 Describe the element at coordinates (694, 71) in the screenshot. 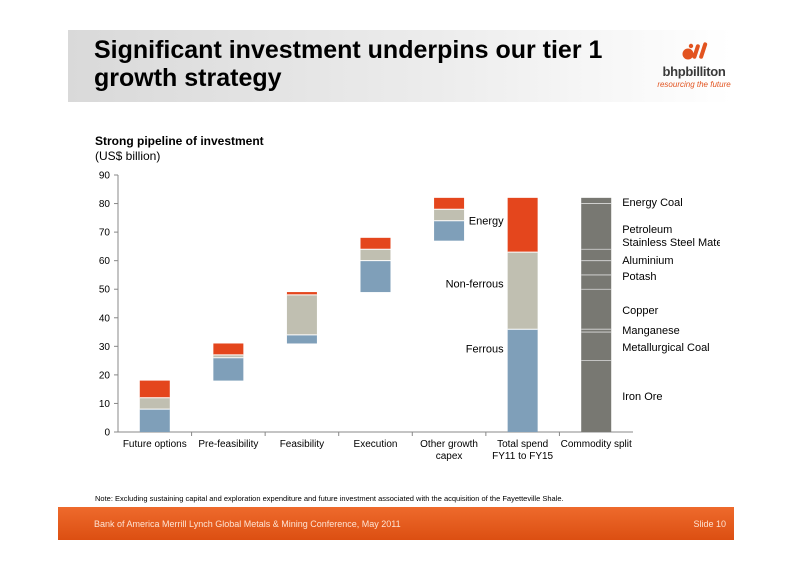

I see `logo-wordmark: bhpbilliton` at that location.